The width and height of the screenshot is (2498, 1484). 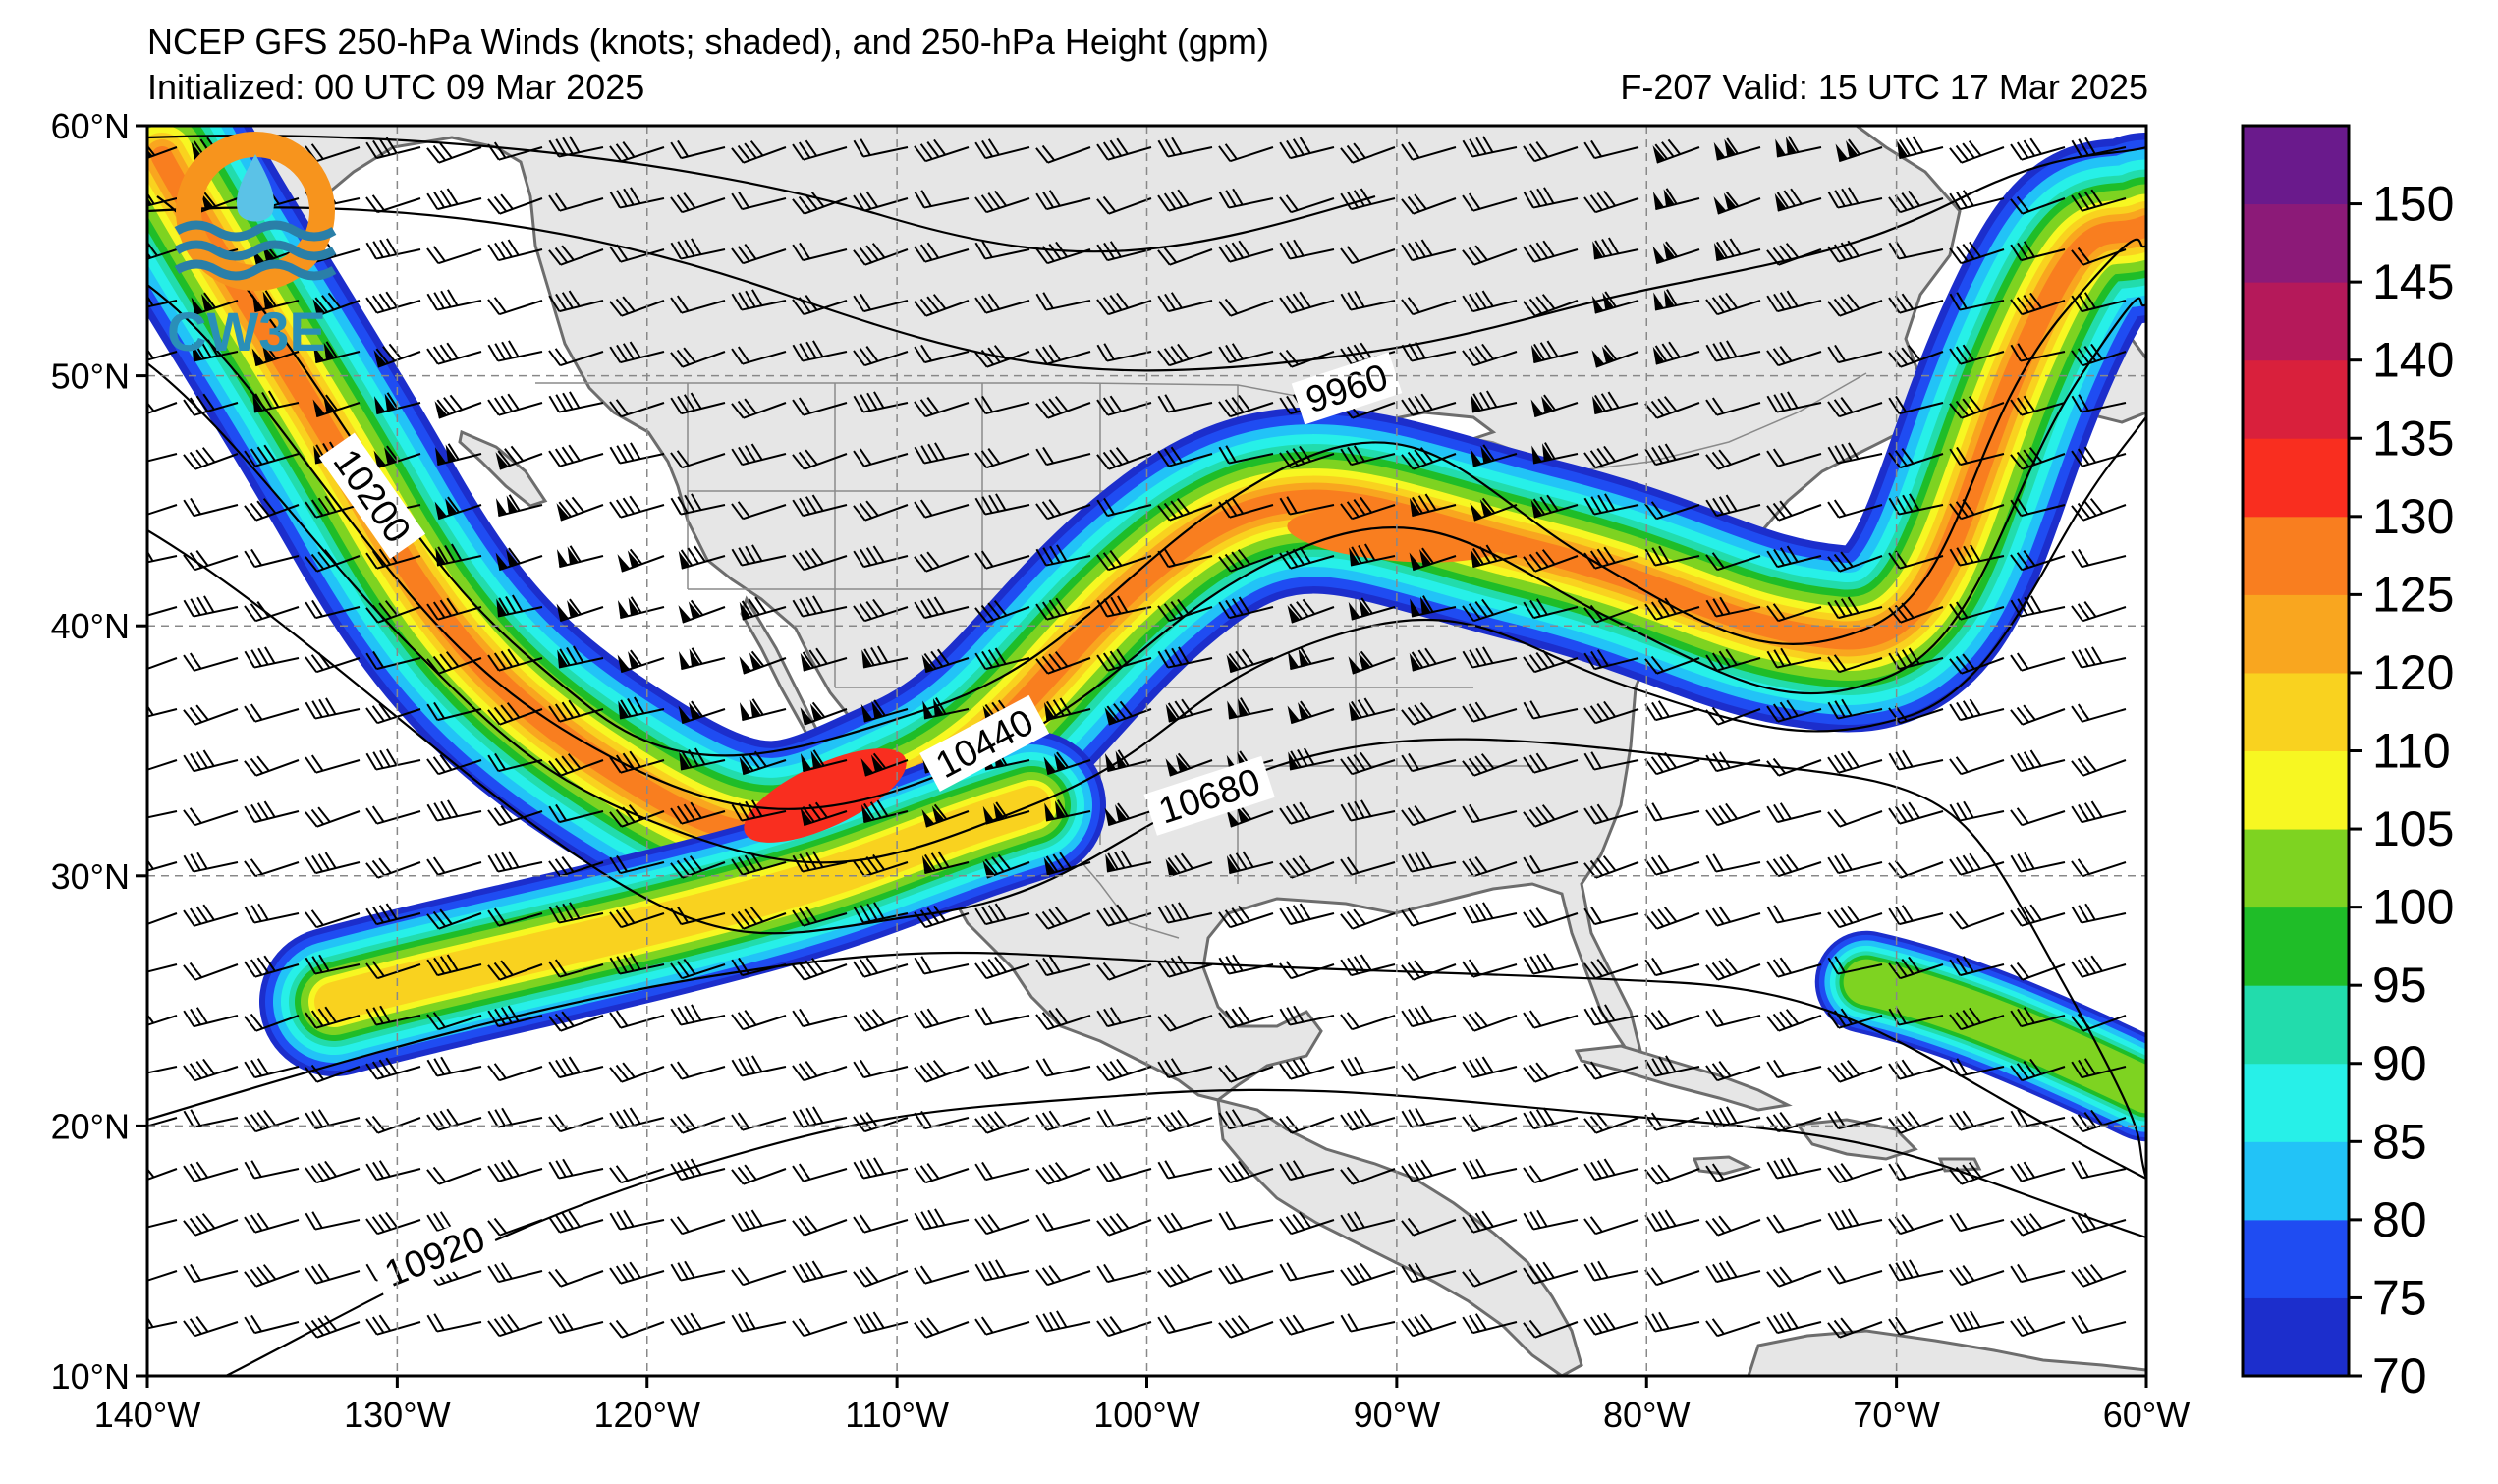 I want to click on lat-tick-label: 60°N, so click(x=90, y=126).